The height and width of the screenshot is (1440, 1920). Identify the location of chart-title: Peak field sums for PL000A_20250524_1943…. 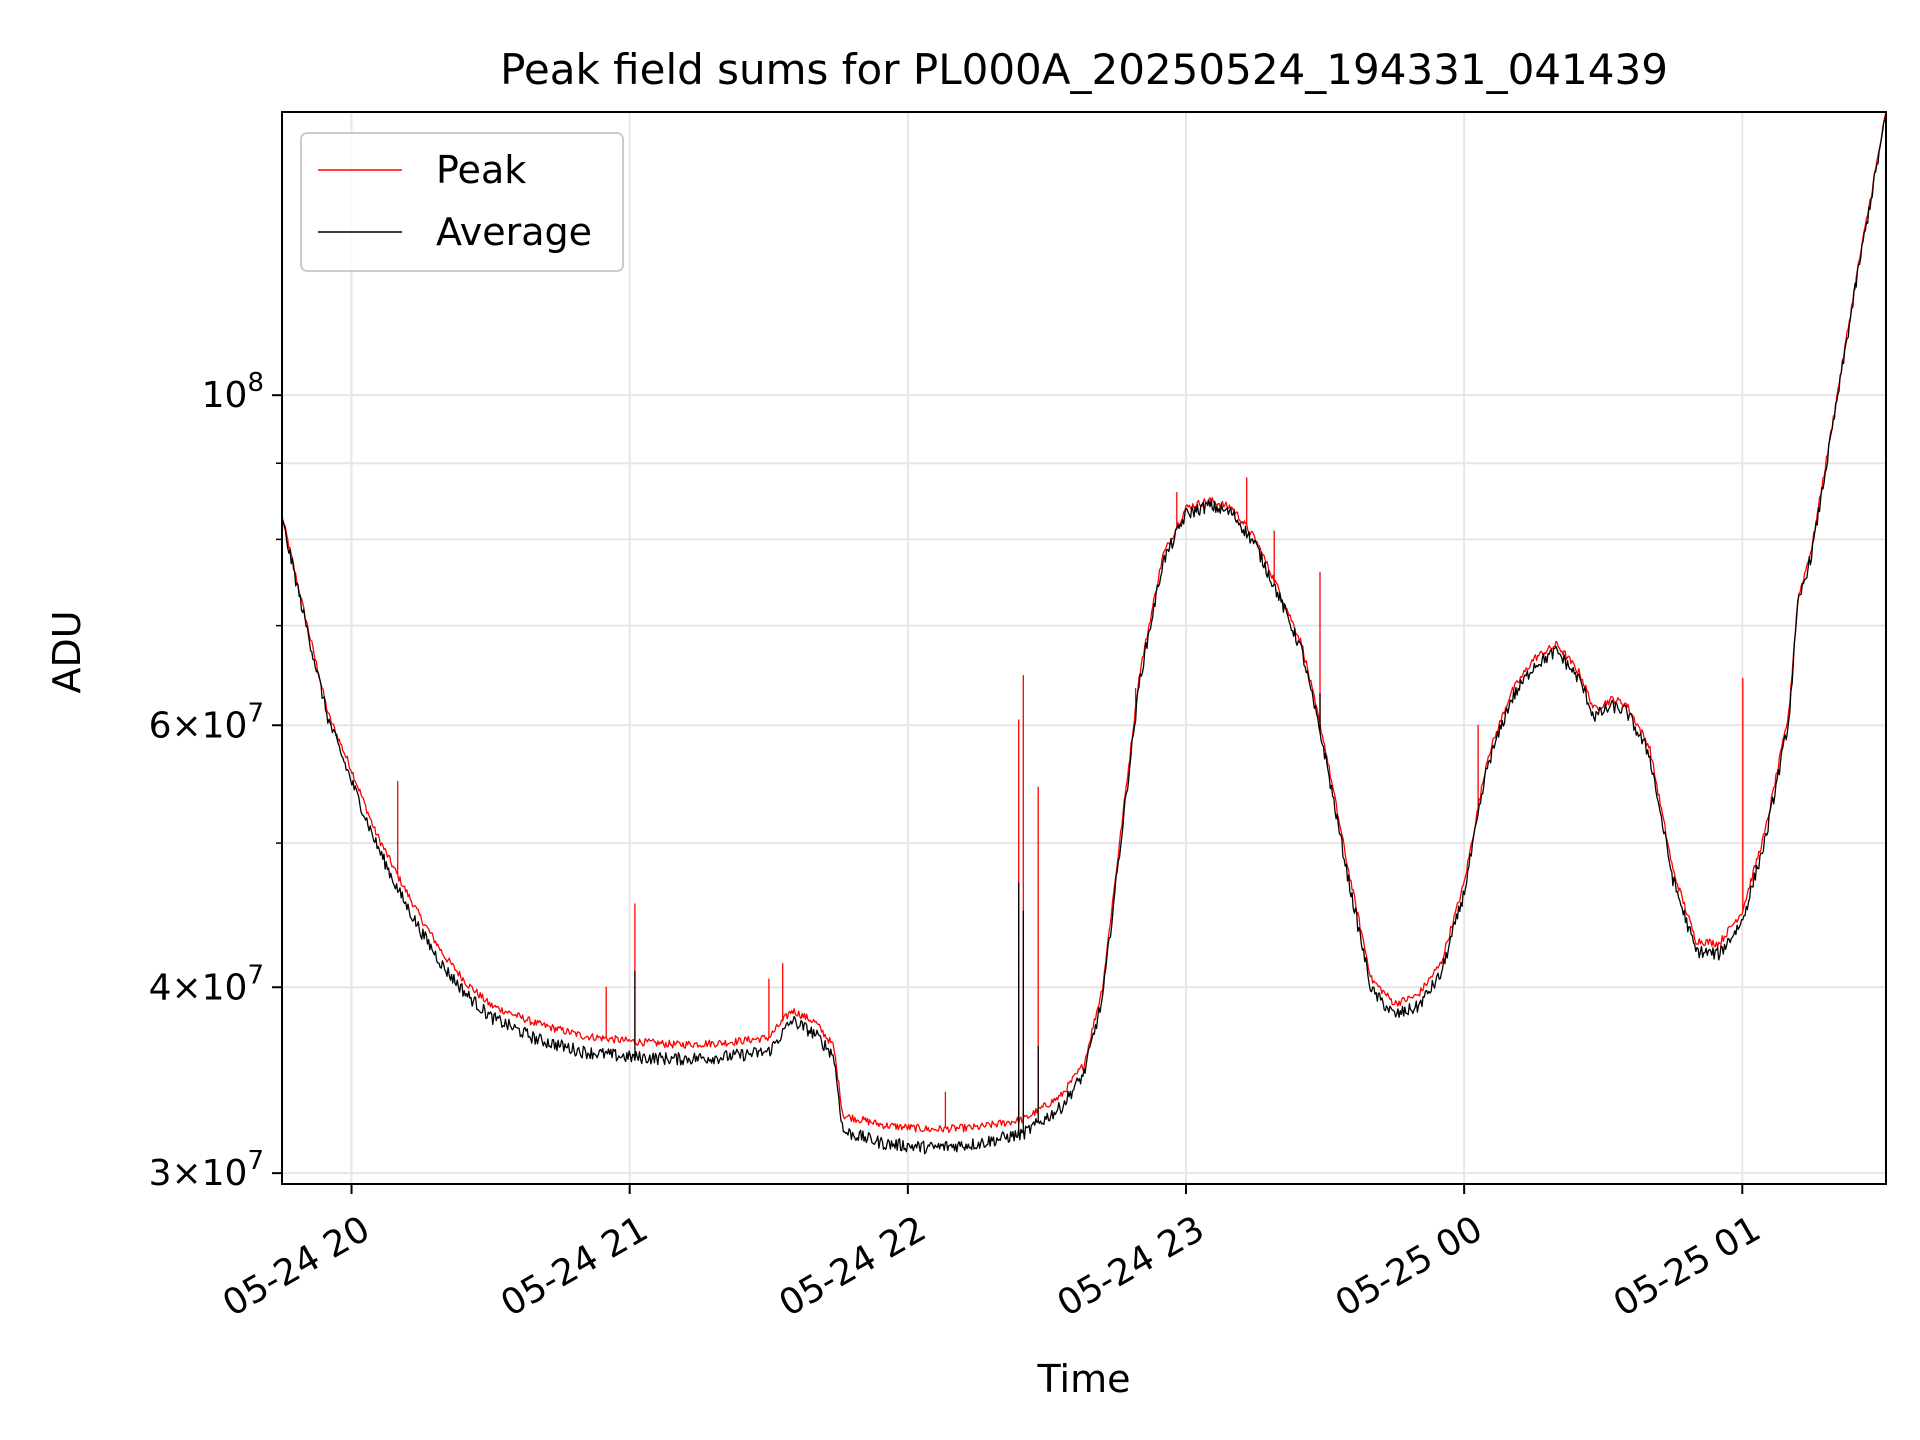
(1084, 69).